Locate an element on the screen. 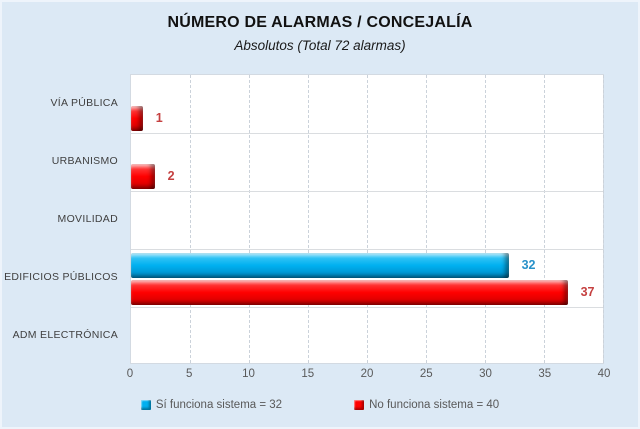 Image resolution: width=640 pixels, height=429 pixels. x-tick-label: 30 is located at coordinates (485, 374).